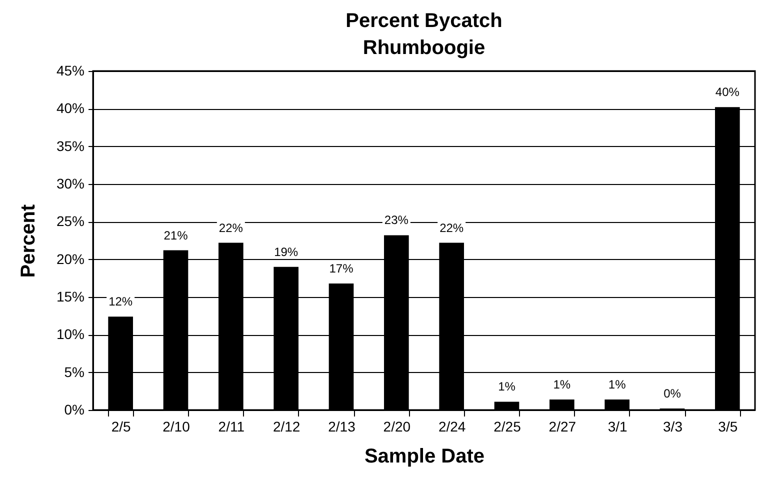  Describe the element at coordinates (120, 301) in the screenshot. I see `data-label: 12%` at that location.